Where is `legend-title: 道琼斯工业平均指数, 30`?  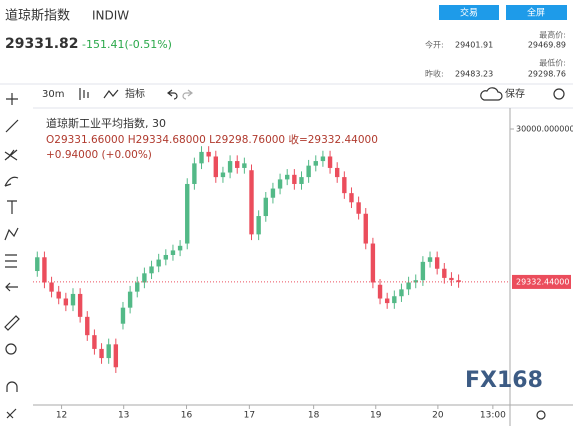
legend-title: 道琼斯工业平均指数, 30 is located at coordinates (106, 123).